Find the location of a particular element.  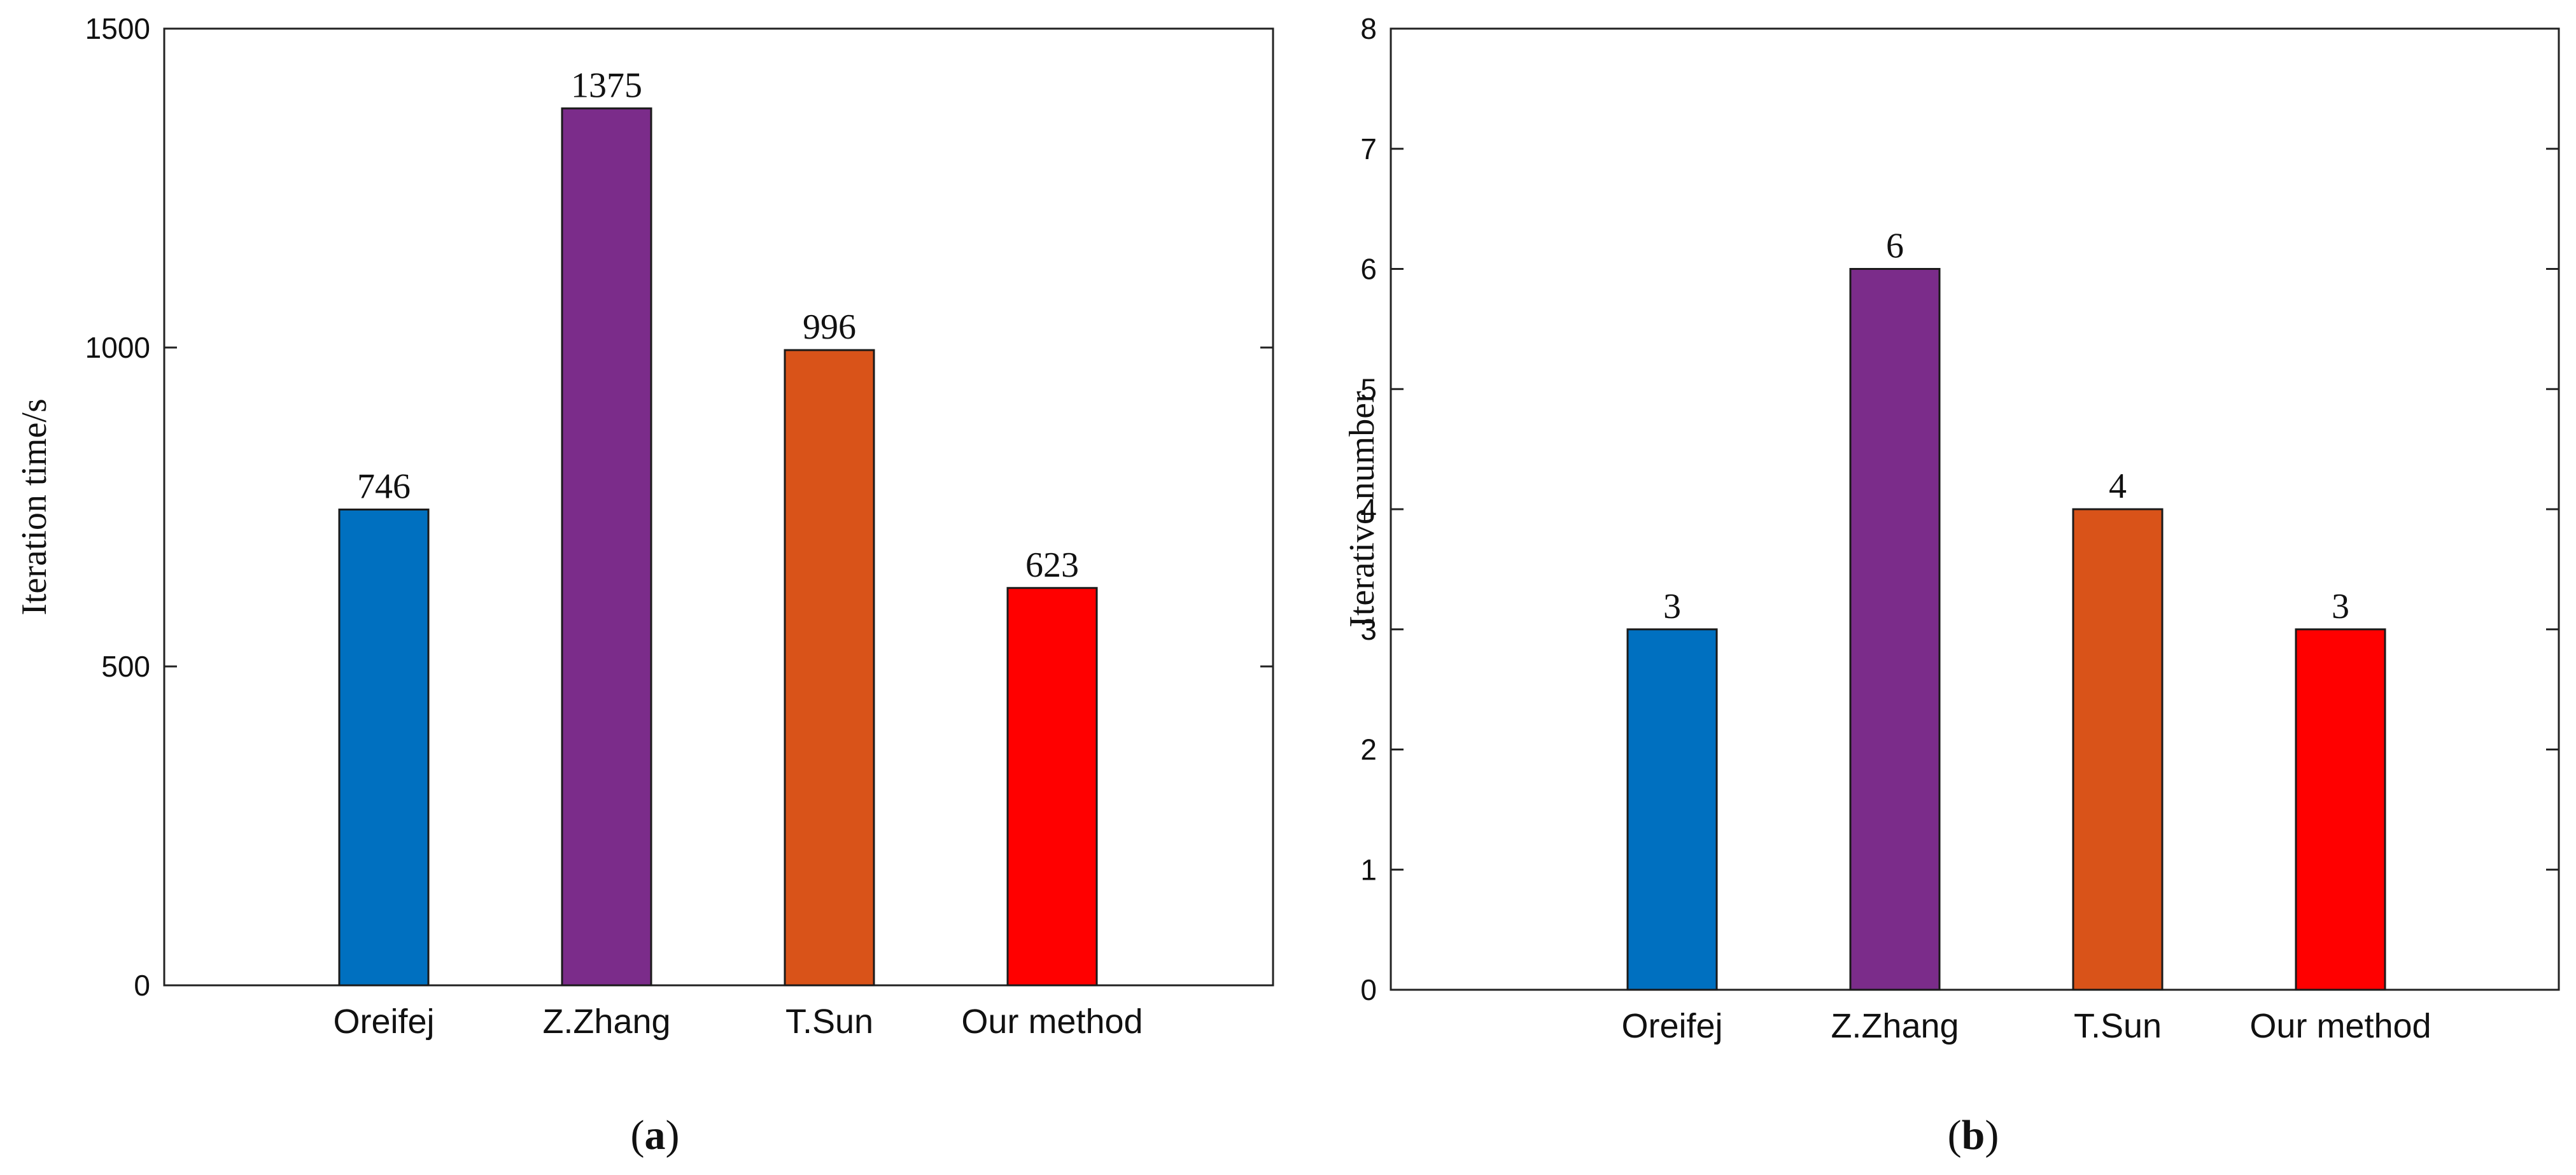

y-tick-label: 7 is located at coordinates (1369, 148).